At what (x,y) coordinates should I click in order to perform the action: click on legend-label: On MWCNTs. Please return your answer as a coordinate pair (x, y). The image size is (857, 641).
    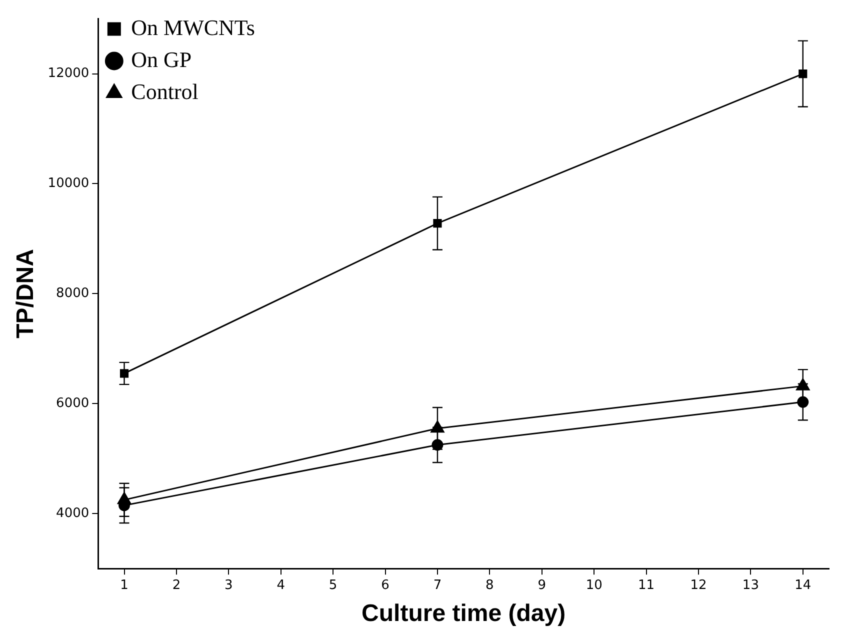
    Looking at the image, I should click on (193, 27).